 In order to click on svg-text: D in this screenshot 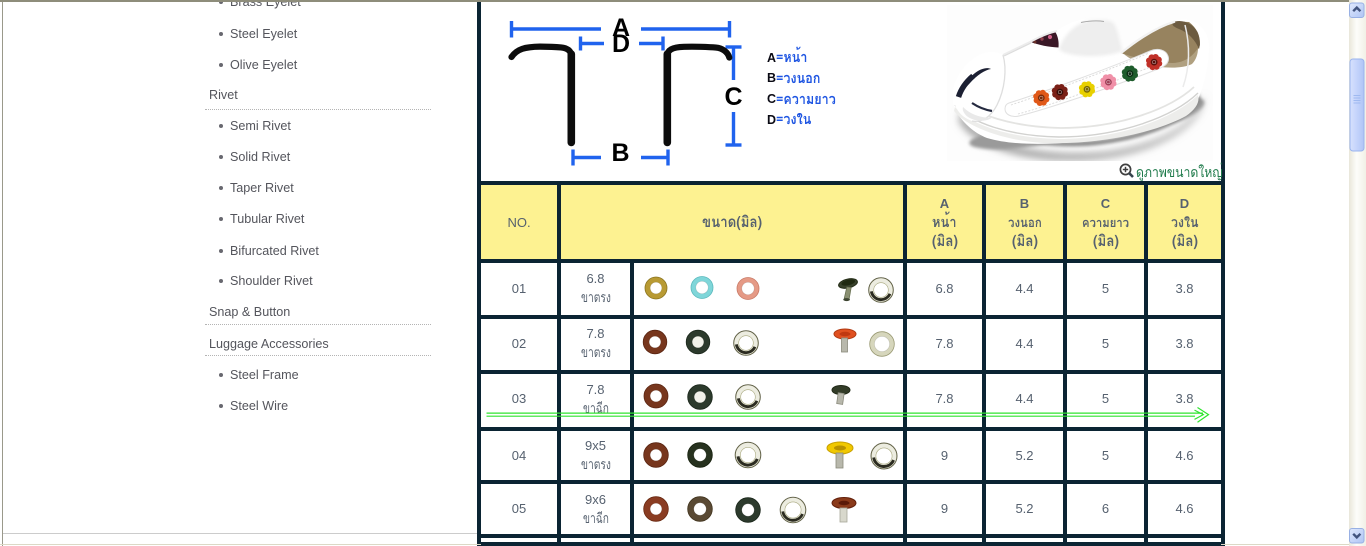, I will do `click(621, 44)`.